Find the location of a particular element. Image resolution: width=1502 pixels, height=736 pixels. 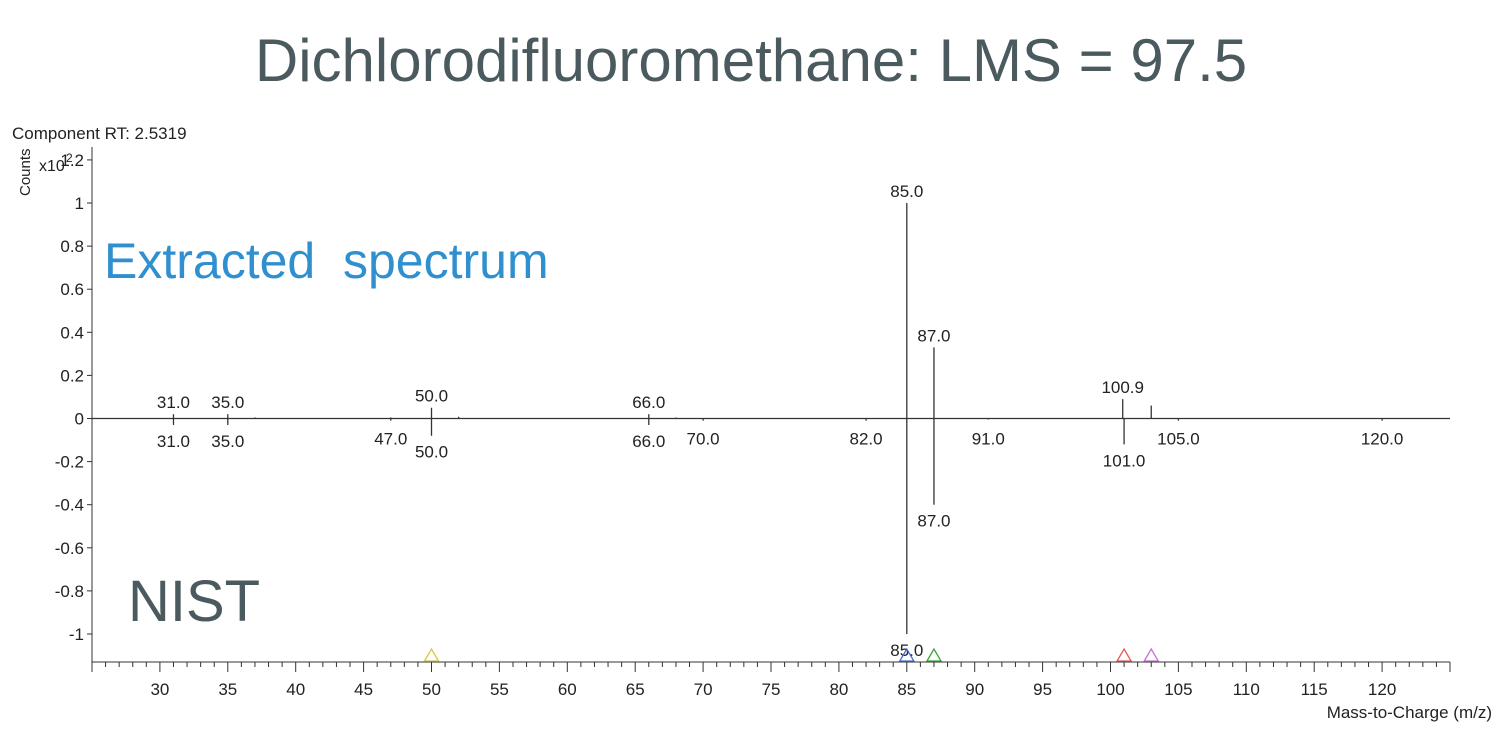

x-tick-label: 65 is located at coordinates (635, 689).